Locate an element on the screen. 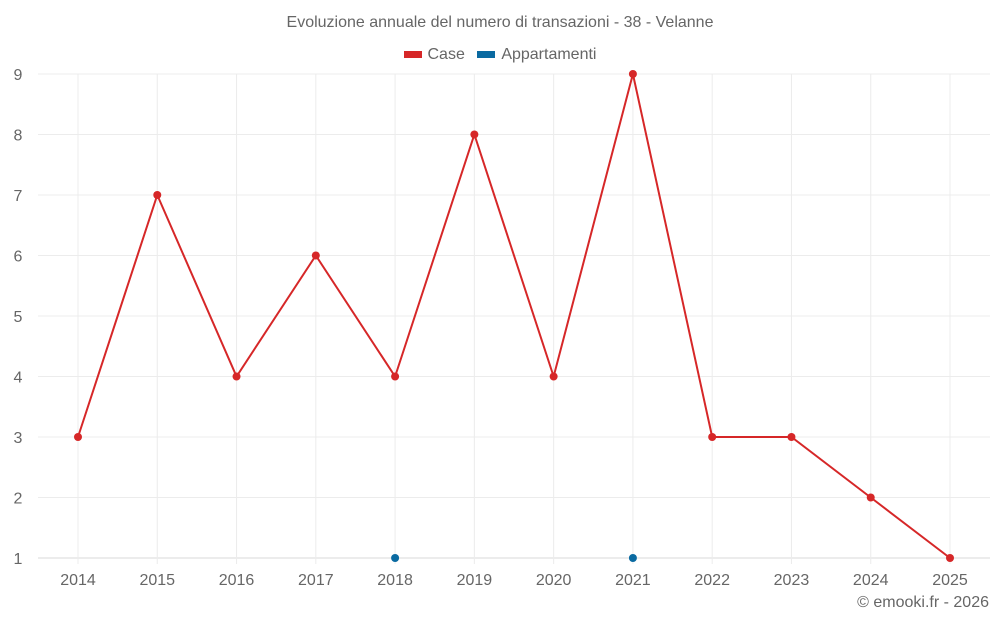  legend-item-appartamenti: Appartamenti is located at coordinates (536, 55).